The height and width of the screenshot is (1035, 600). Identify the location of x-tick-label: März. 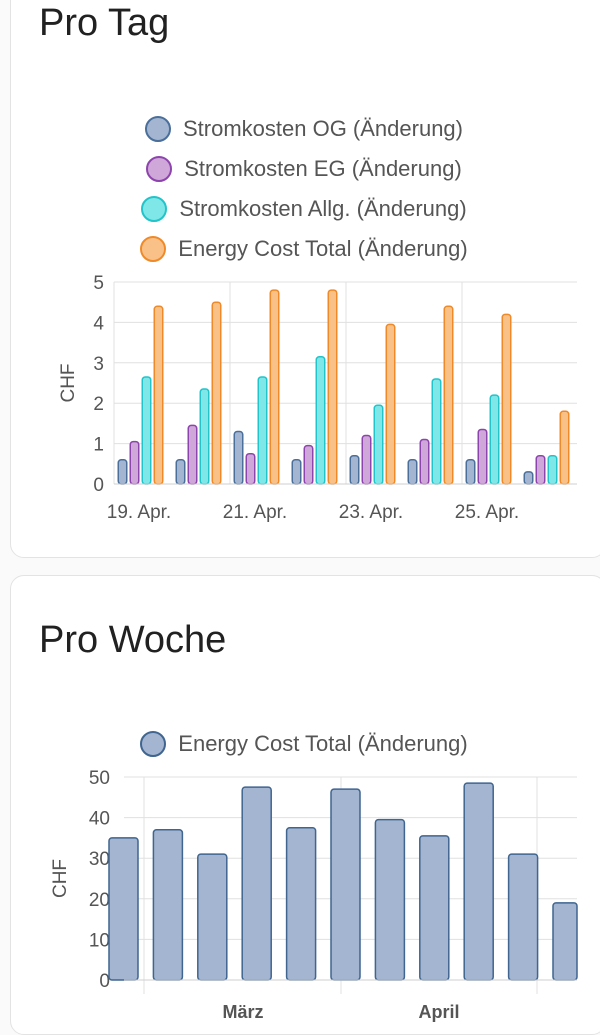
(242, 1012).